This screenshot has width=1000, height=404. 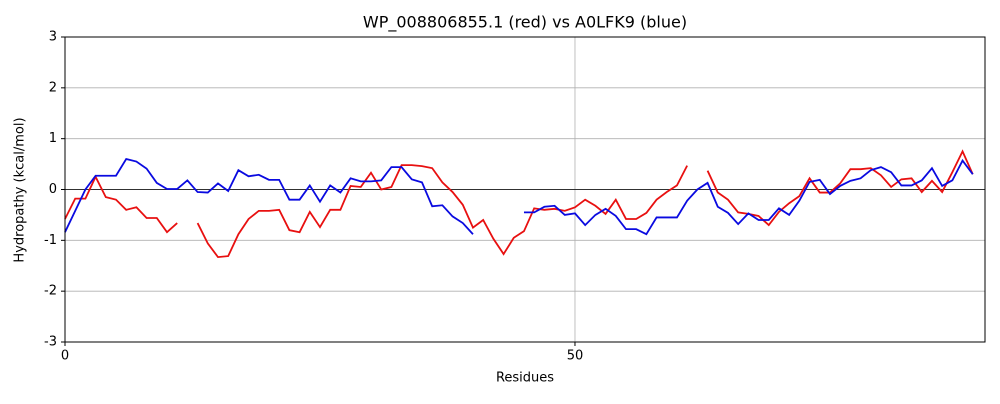 I want to click on x-axis-label: Residues, so click(x=525, y=378).